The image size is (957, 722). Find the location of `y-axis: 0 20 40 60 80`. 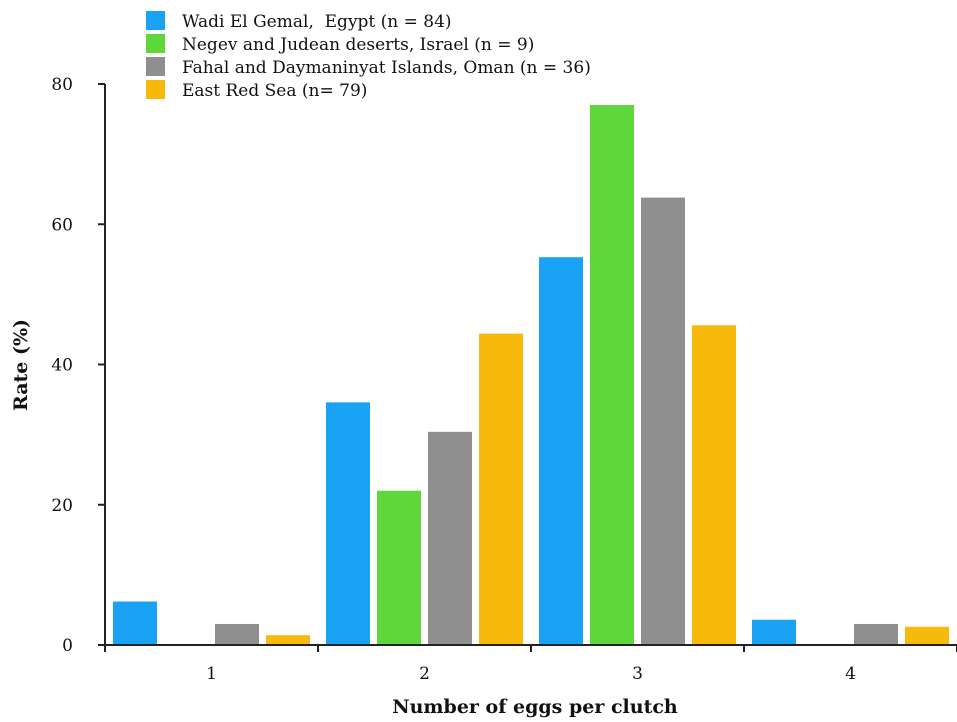

y-axis: 0 20 40 60 80 is located at coordinates (78, 365).